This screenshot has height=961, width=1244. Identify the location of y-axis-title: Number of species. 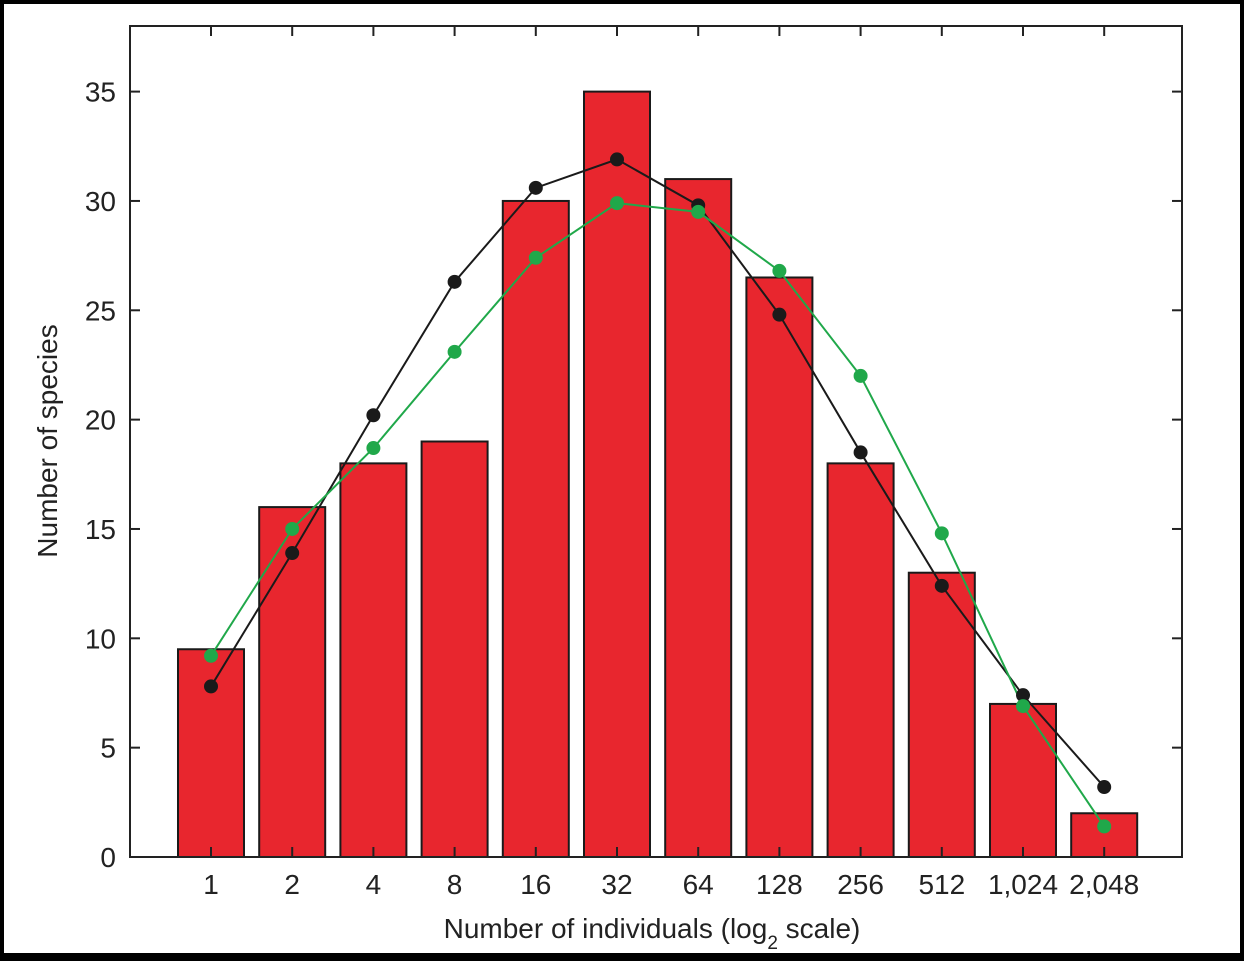
(47, 440).